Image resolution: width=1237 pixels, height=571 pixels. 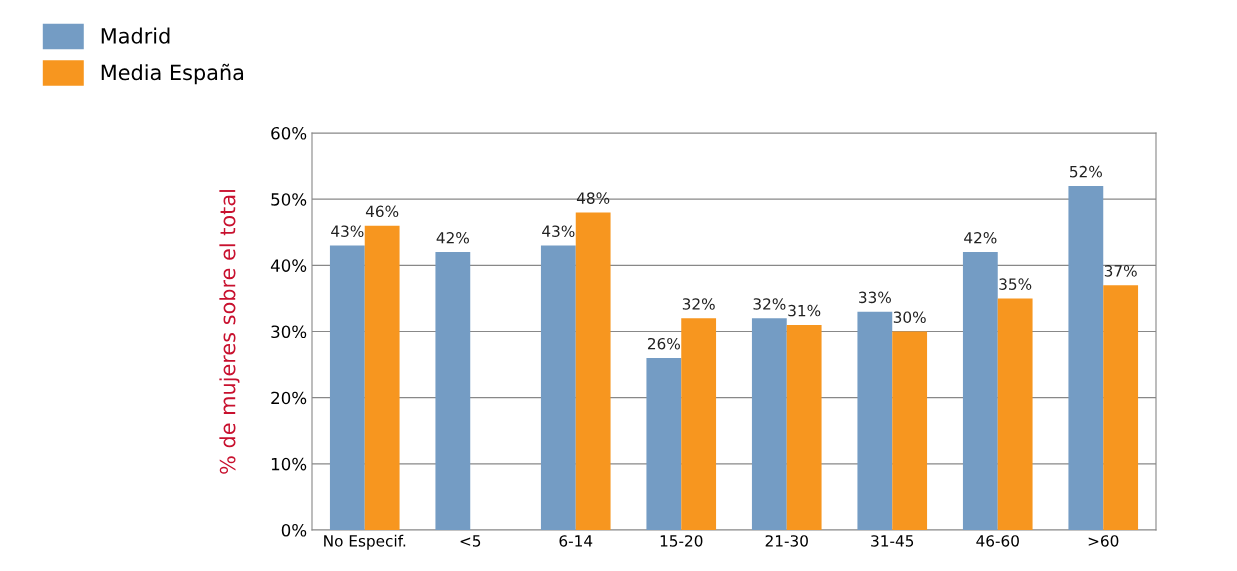 I want to click on x-tick-label: 6-14, so click(x=576, y=541).